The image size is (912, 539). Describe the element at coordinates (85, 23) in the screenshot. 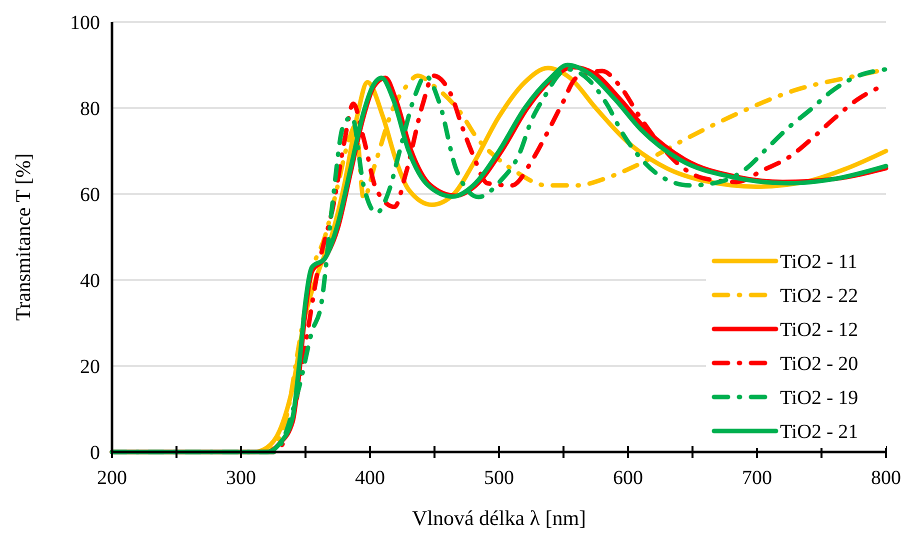

I see `y-tick-label: 100` at that location.